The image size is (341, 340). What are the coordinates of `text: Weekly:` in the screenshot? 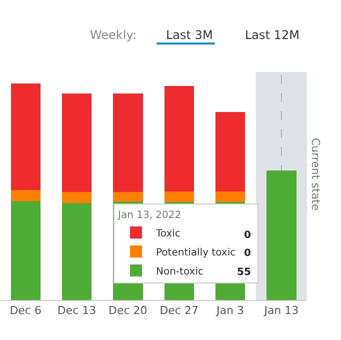 It's located at (113, 35).